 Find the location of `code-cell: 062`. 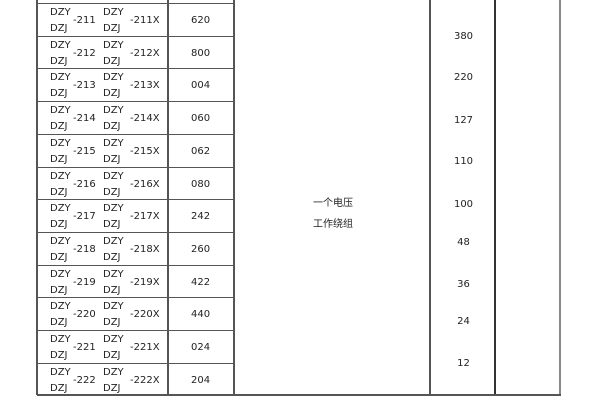

code-cell: 062 is located at coordinates (201, 151).